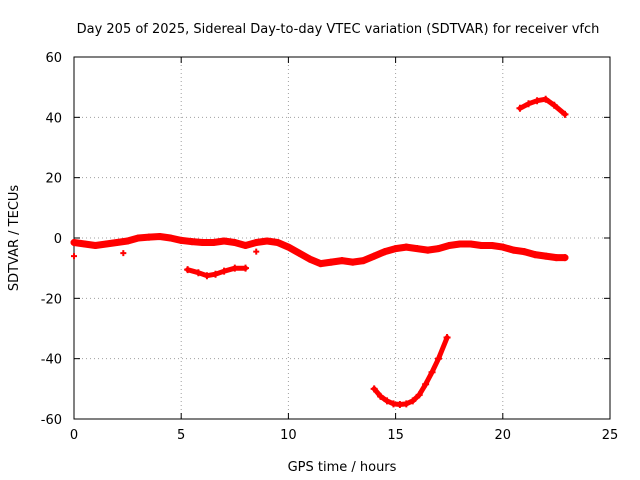 This screenshot has height=480, width=640. Describe the element at coordinates (288, 435) in the screenshot. I see `x-tick-label: 10` at that location.